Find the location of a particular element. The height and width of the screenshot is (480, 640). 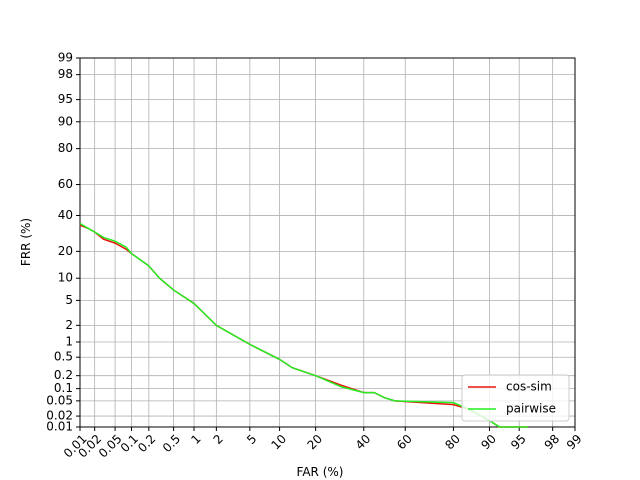

y-tick-label: 20 is located at coordinates (65, 251).